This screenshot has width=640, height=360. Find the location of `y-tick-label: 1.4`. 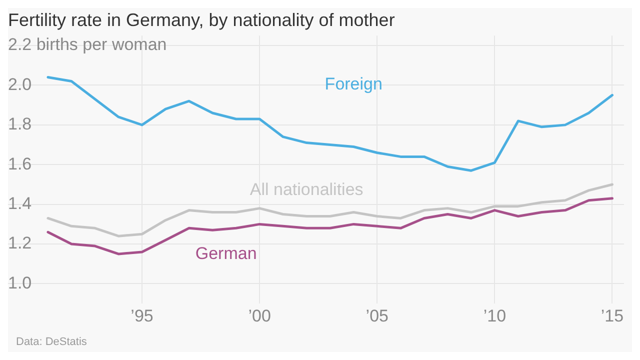

y-tick-label: 1.4 is located at coordinates (20, 204).